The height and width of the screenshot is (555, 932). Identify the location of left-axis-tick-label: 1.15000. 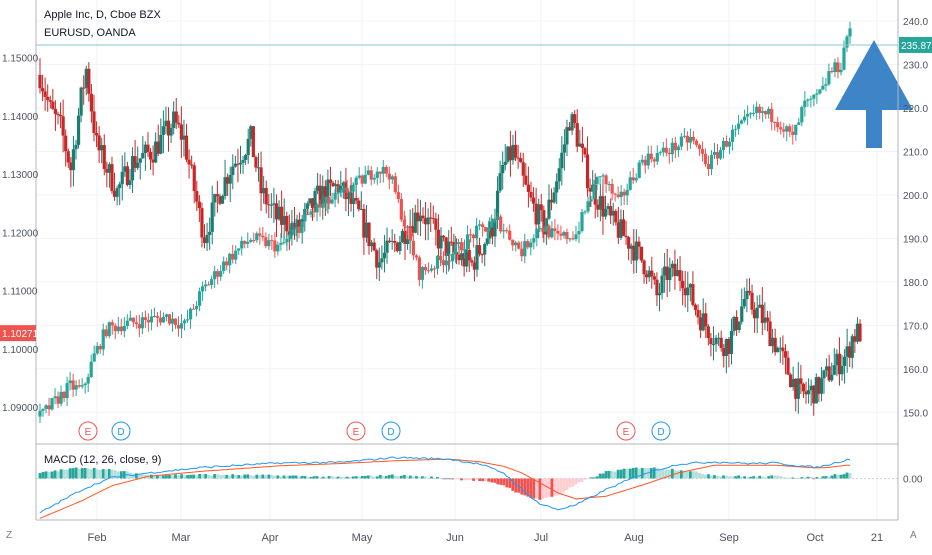
(20, 59).